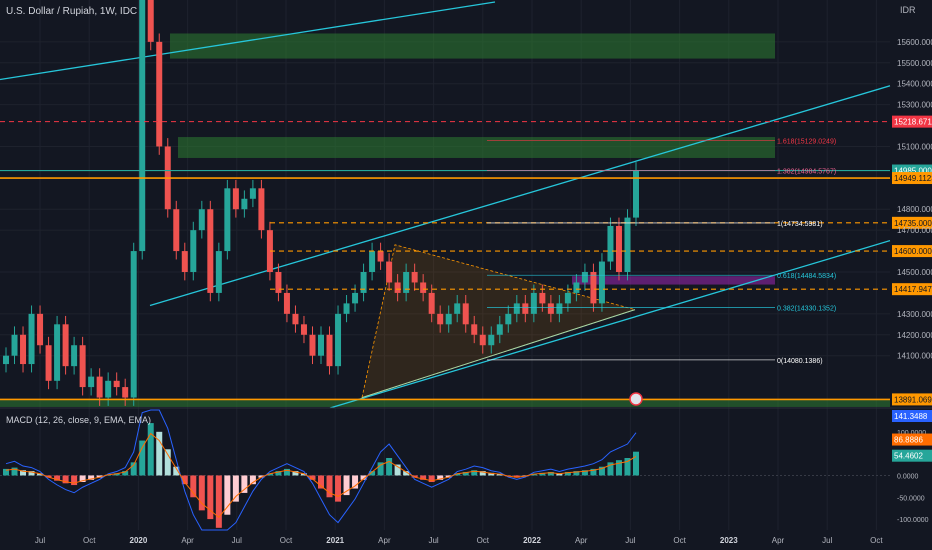  I want to click on price-tick-label: 15300.0000, so click(914, 105).